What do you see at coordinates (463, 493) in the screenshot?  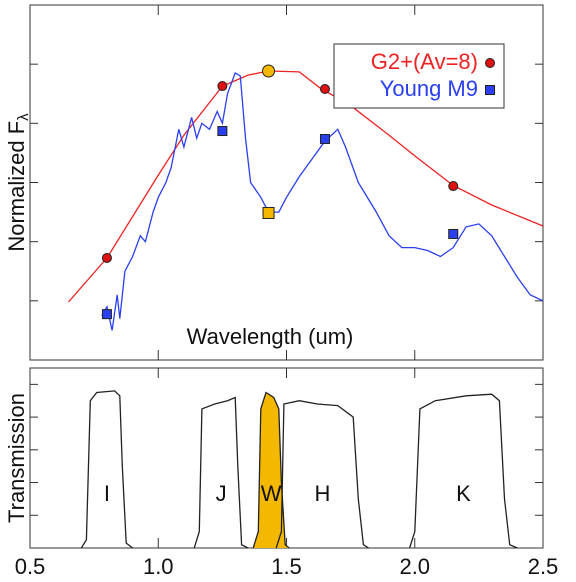 I see `filter-label: K` at bounding box center [463, 493].